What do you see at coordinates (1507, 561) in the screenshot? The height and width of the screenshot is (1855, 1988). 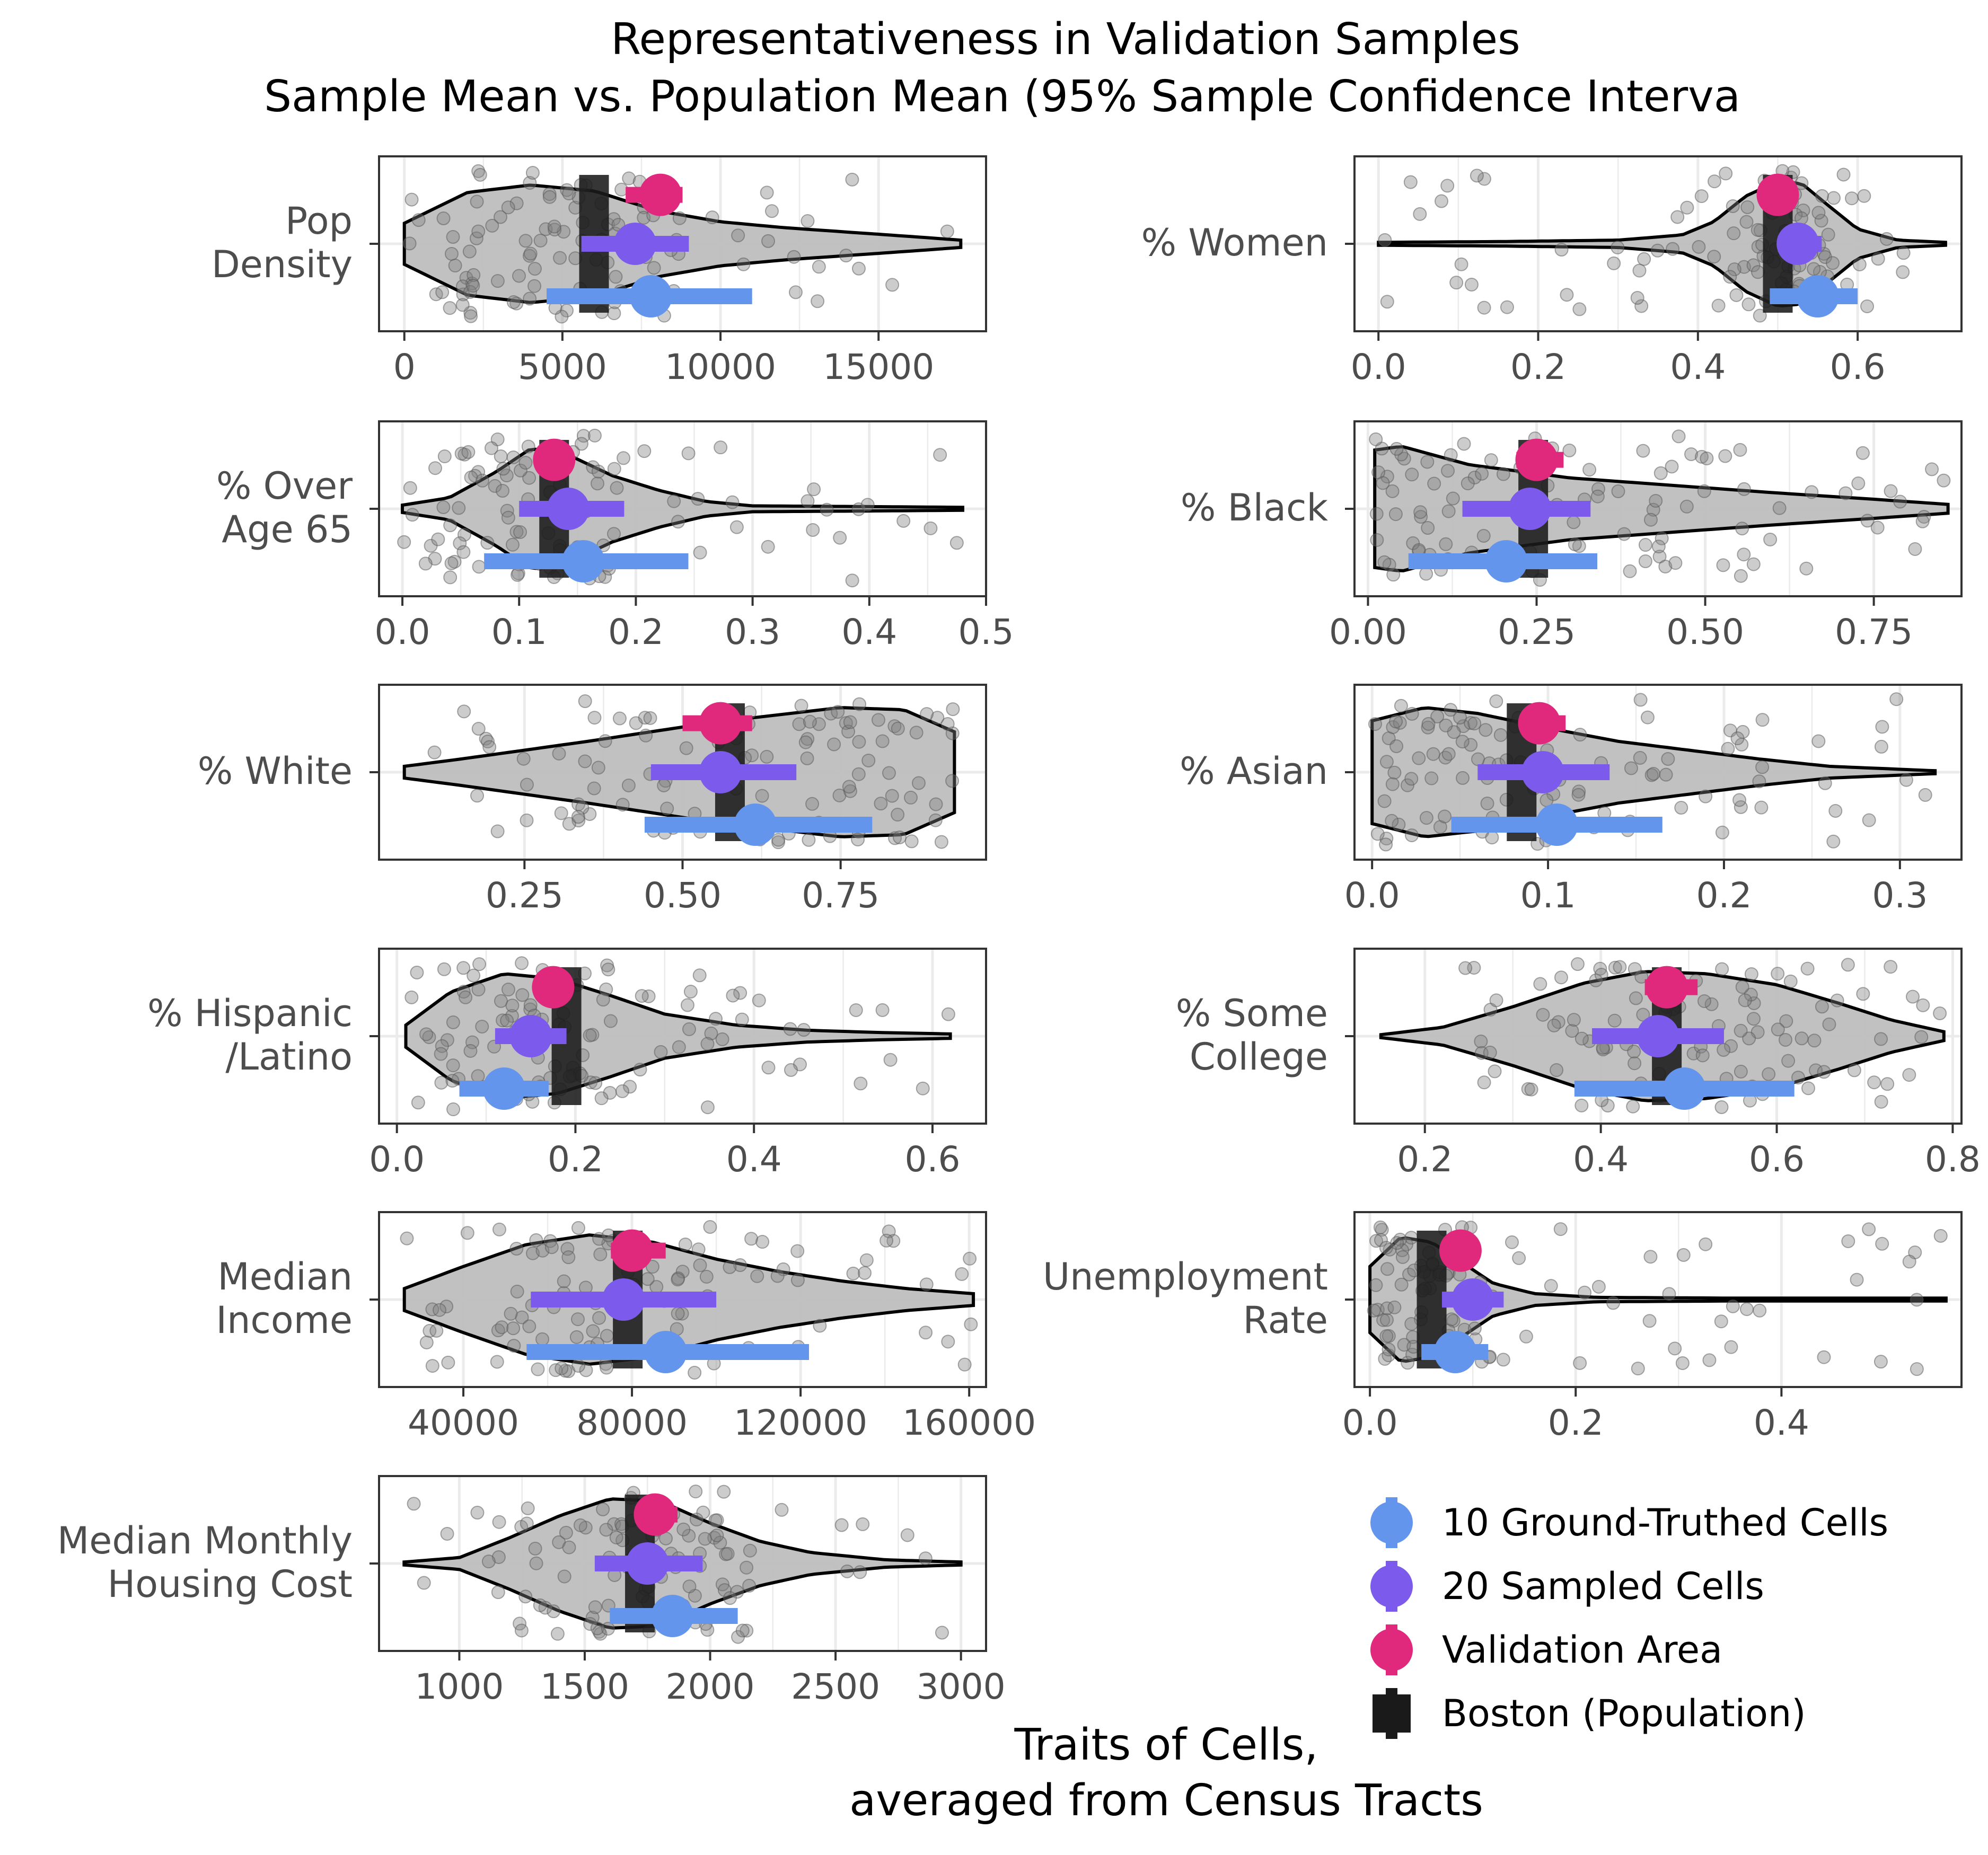 I see `ground_truthed-mean-point` at bounding box center [1507, 561].